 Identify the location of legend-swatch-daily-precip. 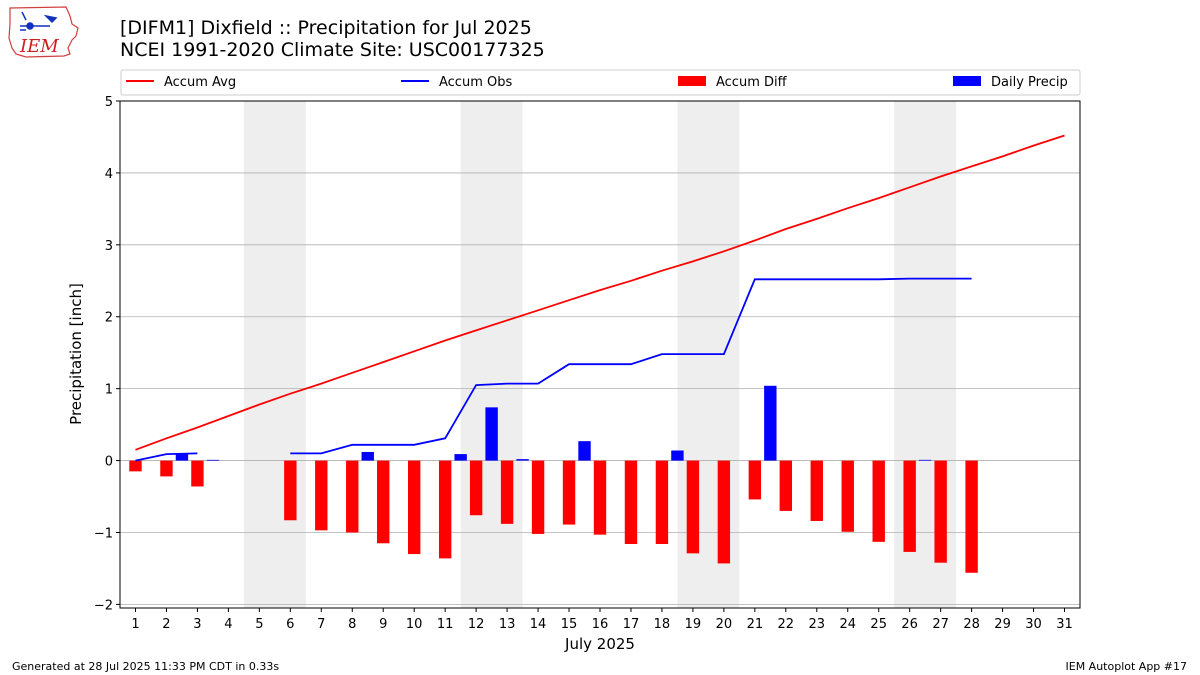
(967, 81).